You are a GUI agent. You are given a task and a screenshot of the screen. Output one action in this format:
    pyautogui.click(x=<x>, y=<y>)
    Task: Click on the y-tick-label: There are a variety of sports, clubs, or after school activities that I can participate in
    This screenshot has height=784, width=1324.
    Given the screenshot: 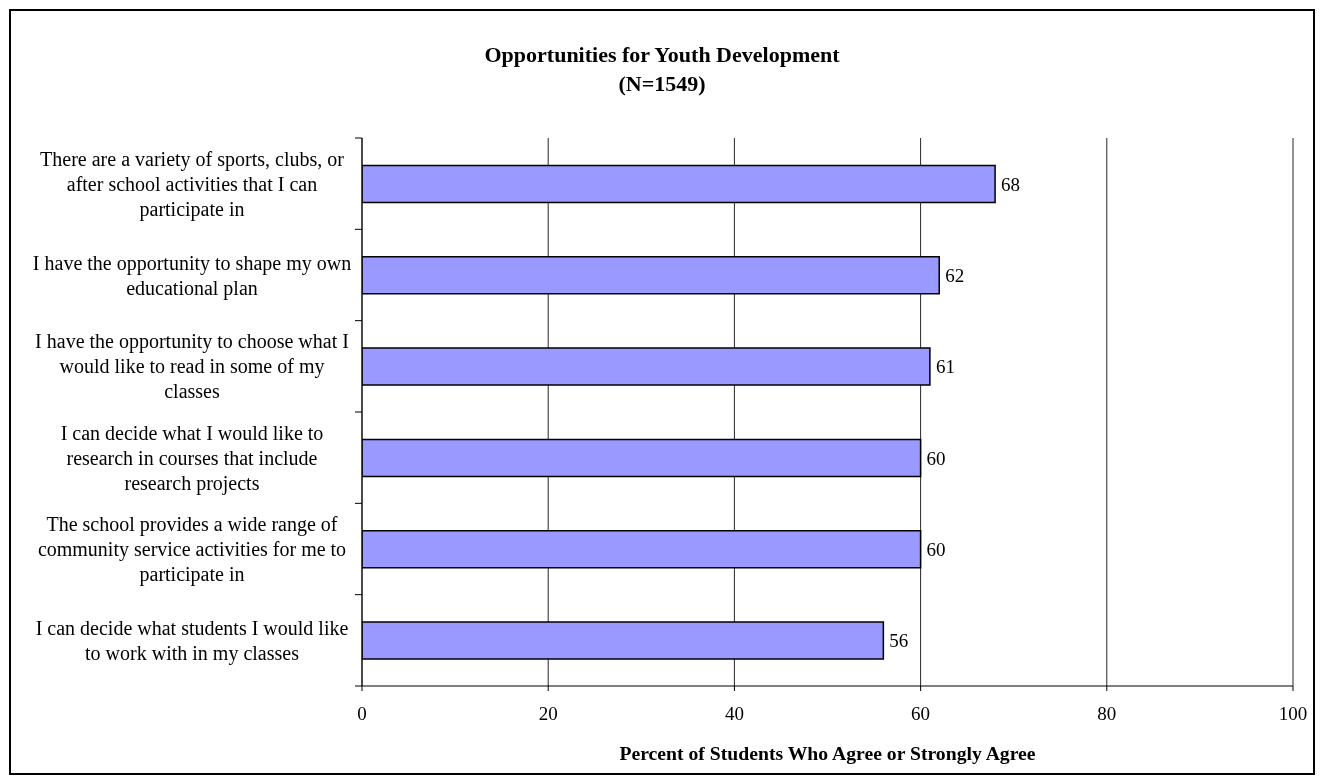 What is the action you would take?
    pyautogui.click(x=192, y=184)
    